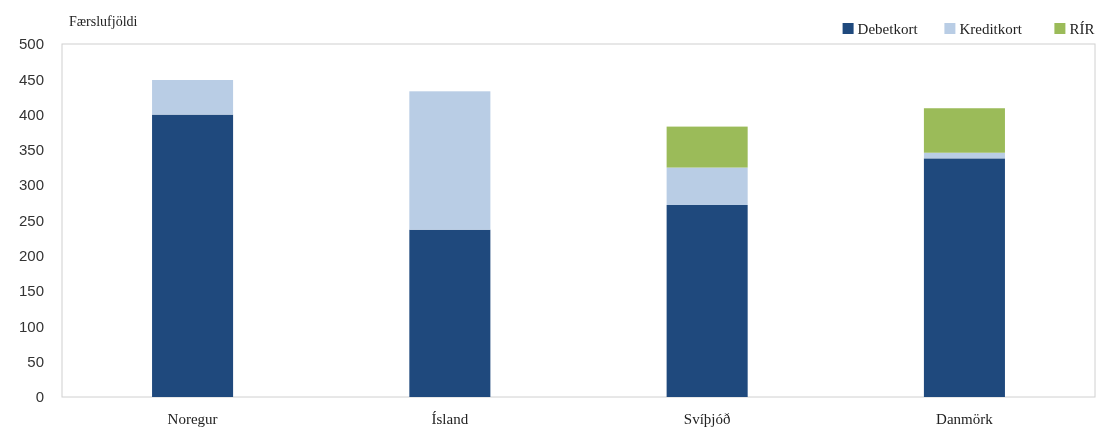 Image resolution: width=1105 pixels, height=432 pixels. What do you see at coordinates (450, 419) in the screenshot?
I see `x-tick-label: Ísland` at bounding box center [450, 419].